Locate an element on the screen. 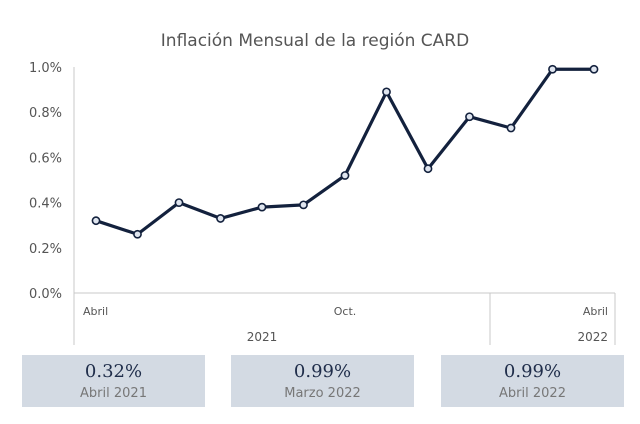 This screenshot has height=424, width=640. summary-card-3: 0.99% Abril 2022 is located at coordinates (532, 381).